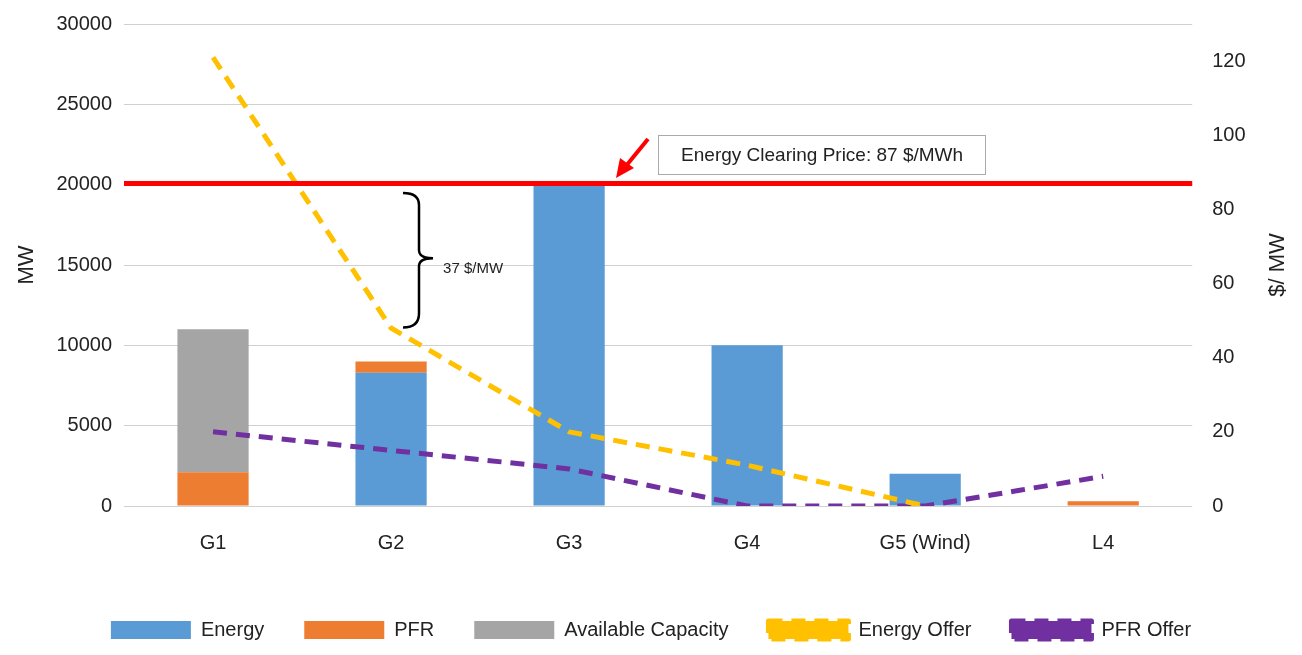  What do you see at coordinates (1223, 430) in the screenshot?
I see `y2-tick-label: 20` at bounding box center [1223, 430].